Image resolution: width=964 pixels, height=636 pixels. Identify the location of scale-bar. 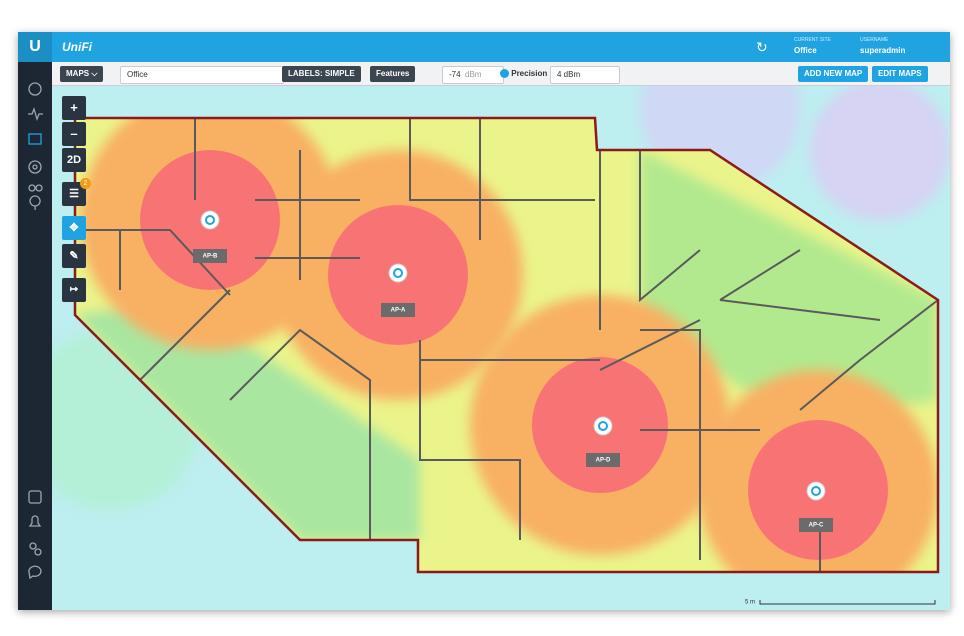
(847, 602).